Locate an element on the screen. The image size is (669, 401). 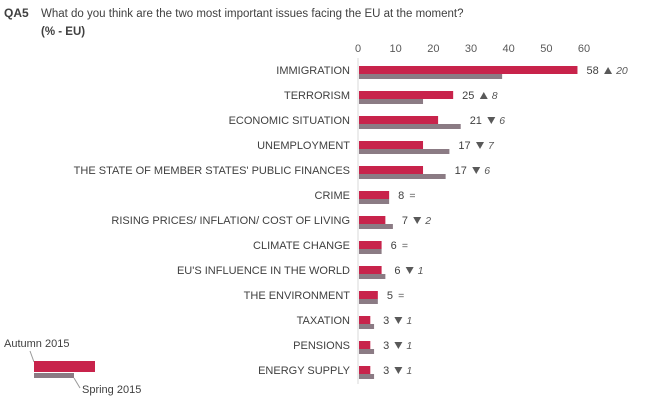
category-label: CLIMATE CHANGE is located at coordinates (301, 246).